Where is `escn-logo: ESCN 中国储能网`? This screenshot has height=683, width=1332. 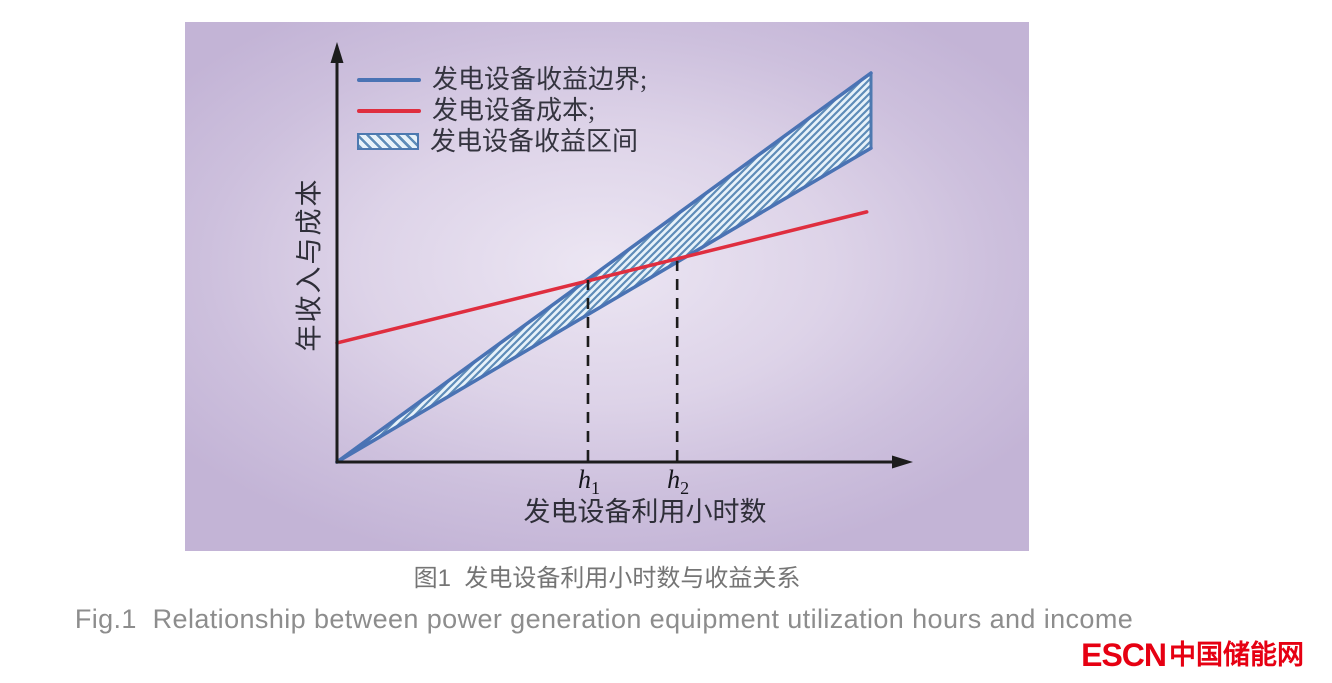
escn-logo: ESCN 中国储能网 is located at coordinates (1192, 655).